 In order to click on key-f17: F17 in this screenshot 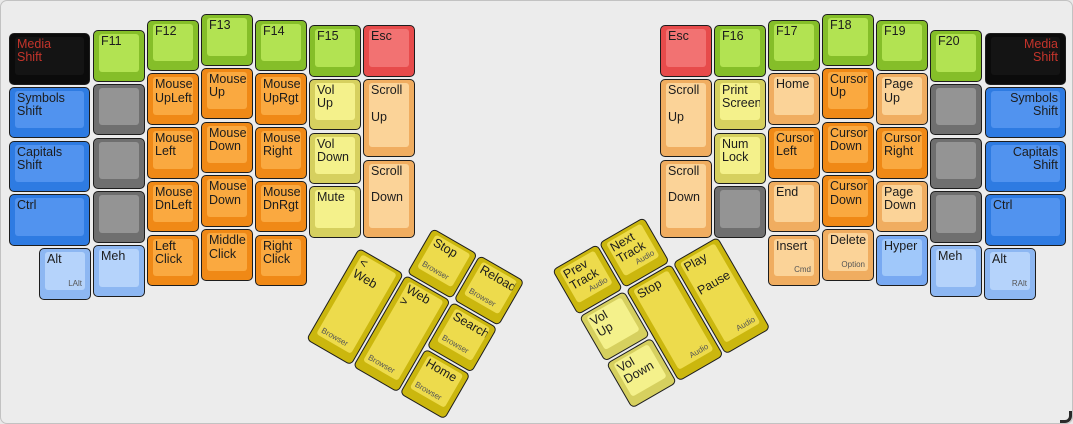, I will do `click(794, 45)`.